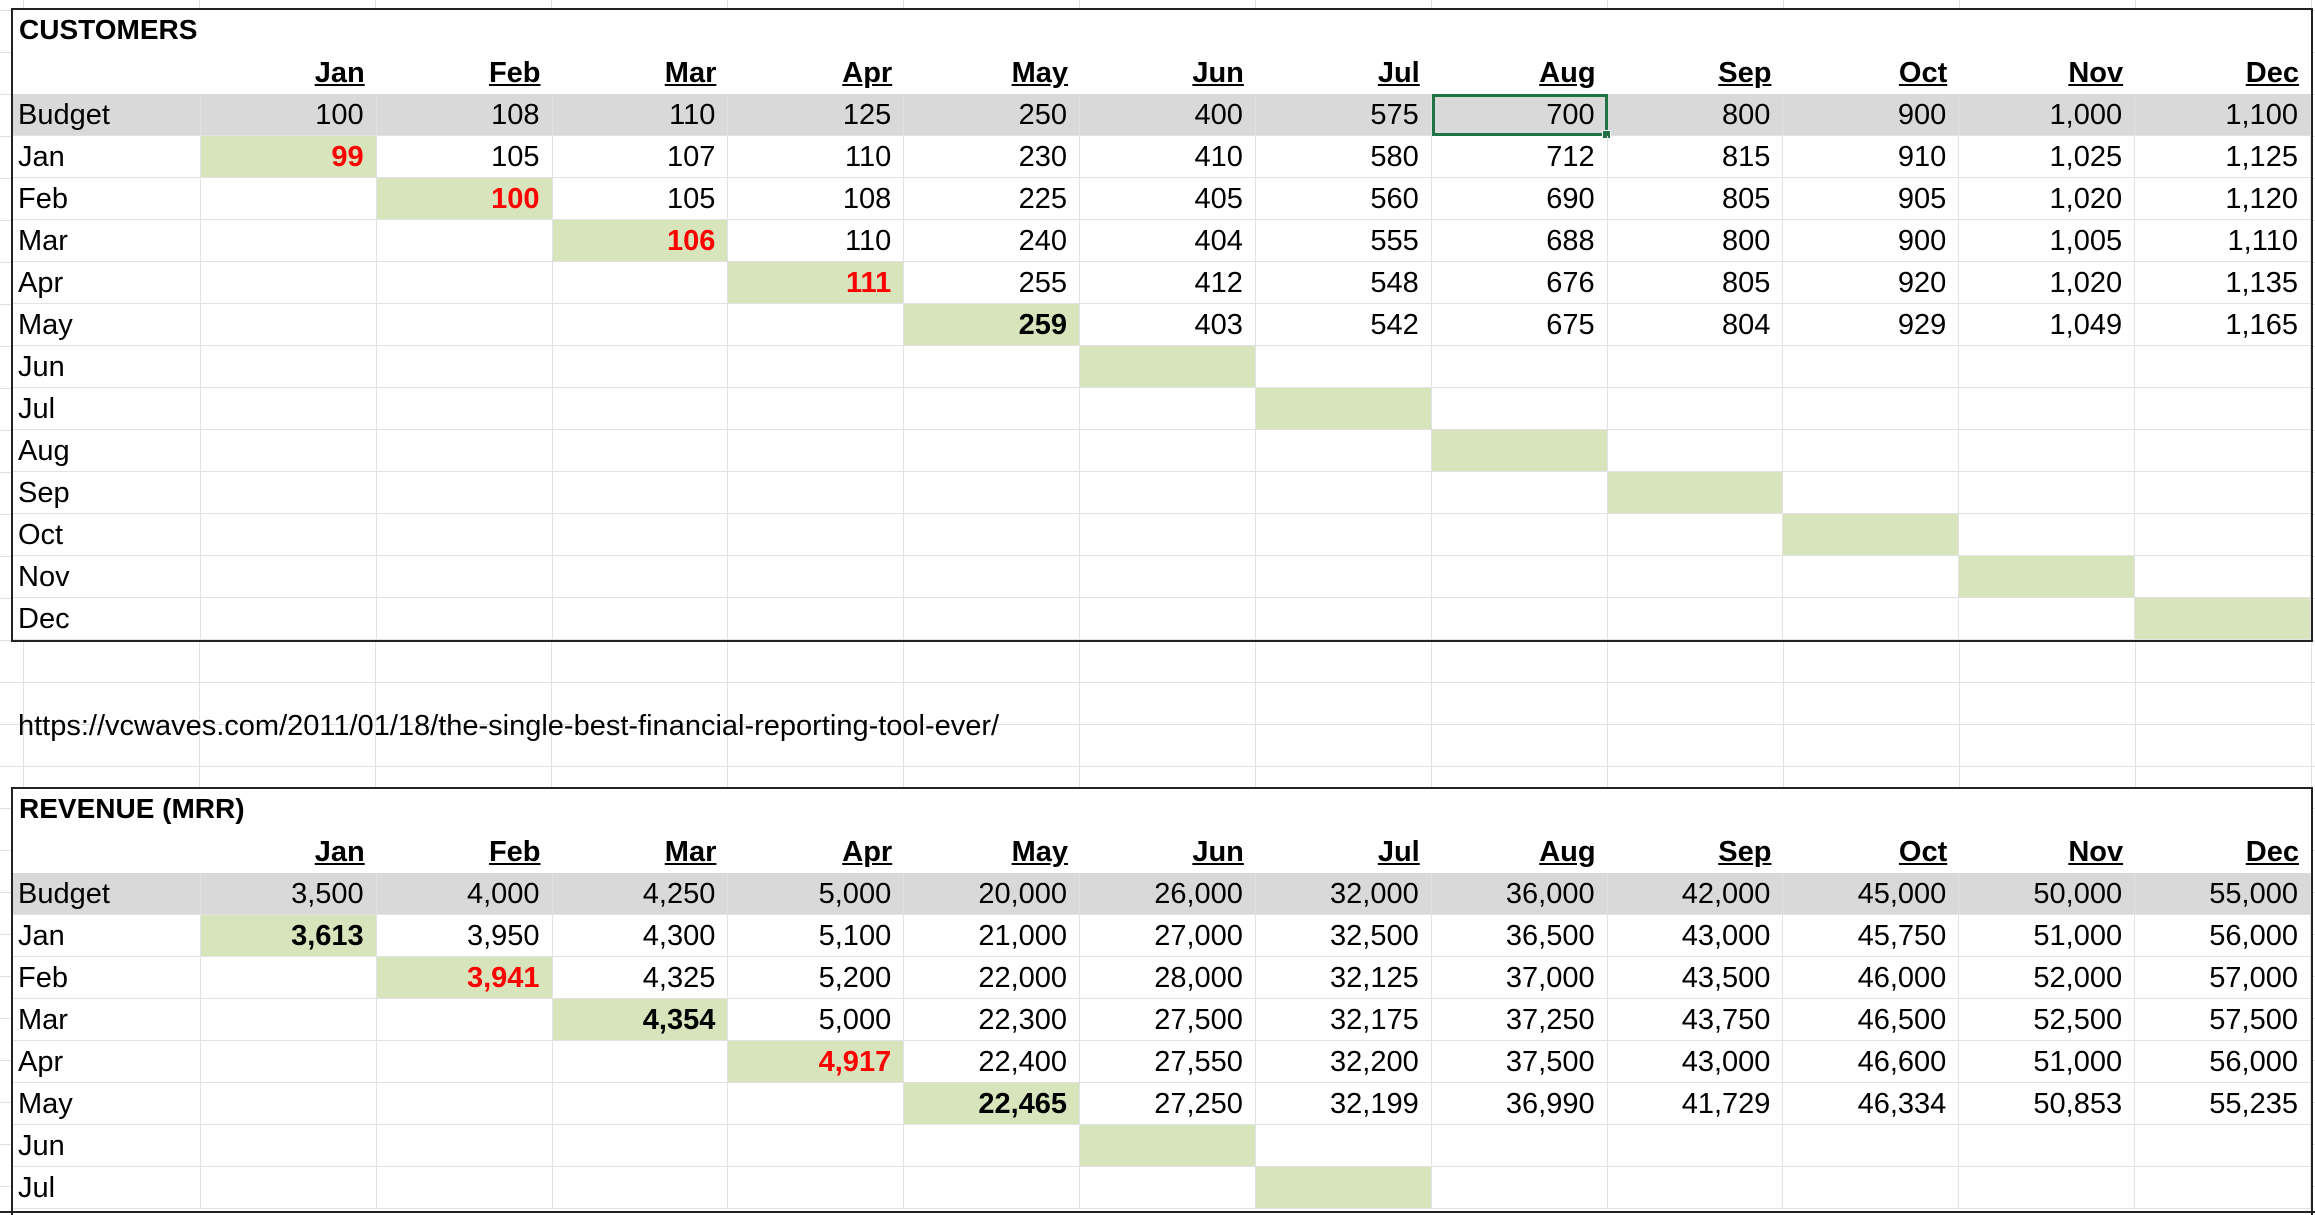 This screenshot has width=2315, height=1215. I want to click on month-header-dec: Dec, so click(2272, 852).